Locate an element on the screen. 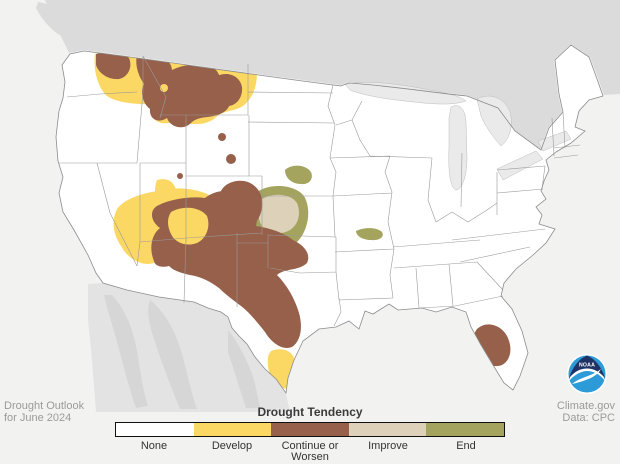 The height and width of the screenshot is (464, 620). map-caption-line2: for June 2024 is located at coordinates (38, 417).